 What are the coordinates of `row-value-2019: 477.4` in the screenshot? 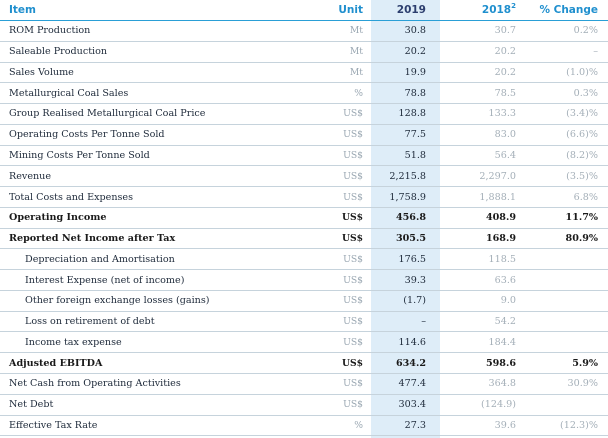 It's located at (405, 384).